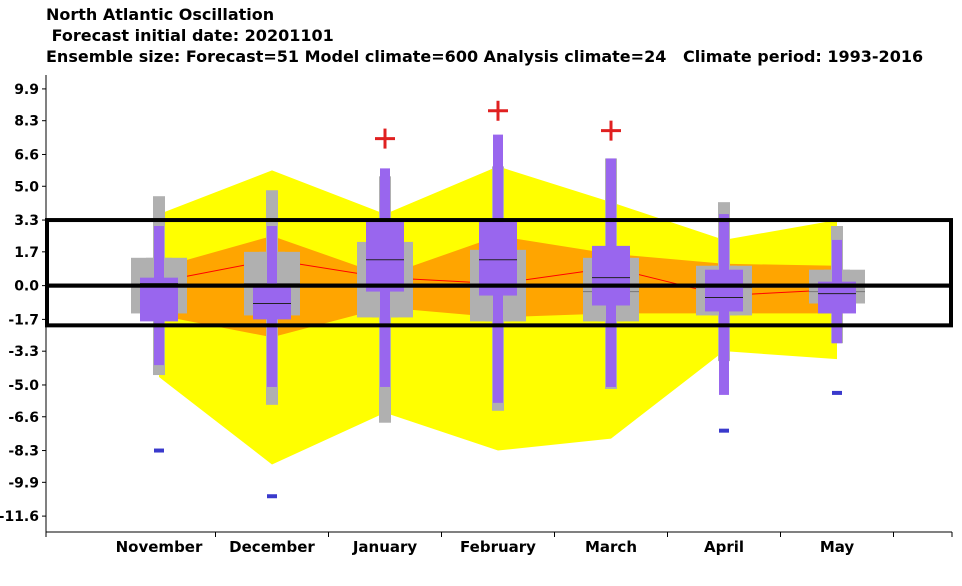 The height and width of the screenshot is (586, 962). Describe the element at coordinates (385, 547) in the screenshot. I see `x-tick-label: January` at that location.